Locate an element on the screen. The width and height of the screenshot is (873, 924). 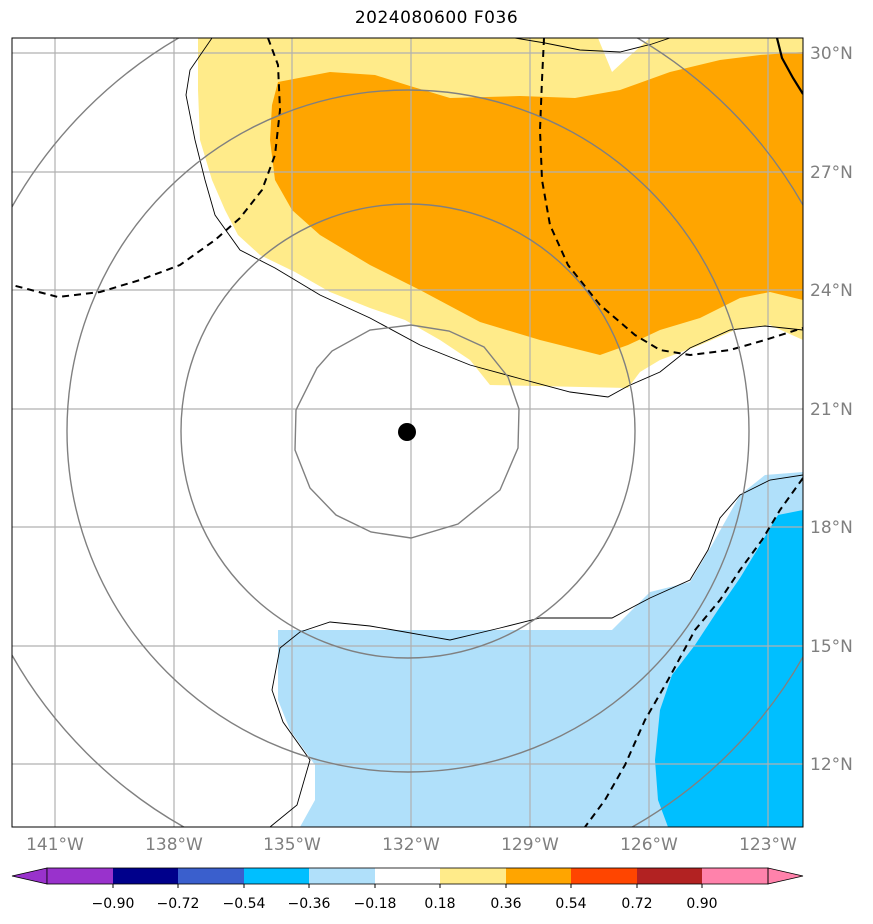
lon-label: 123°W is located at coordinates (768, 845).